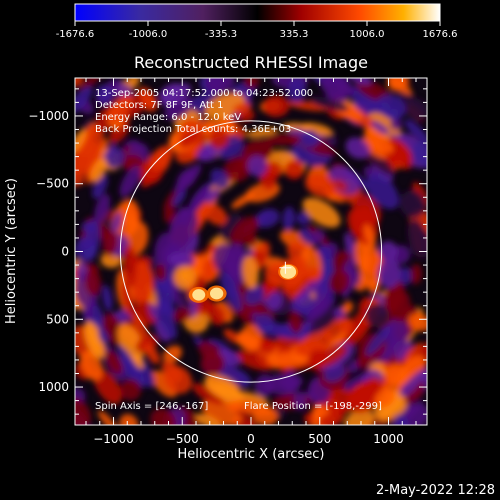 This screenshot has height=500, width=500. Describe the element at coordinates (251, 62) in the screenshot. I see `chart-title: Reconstructed RHESSI Image` at that location.